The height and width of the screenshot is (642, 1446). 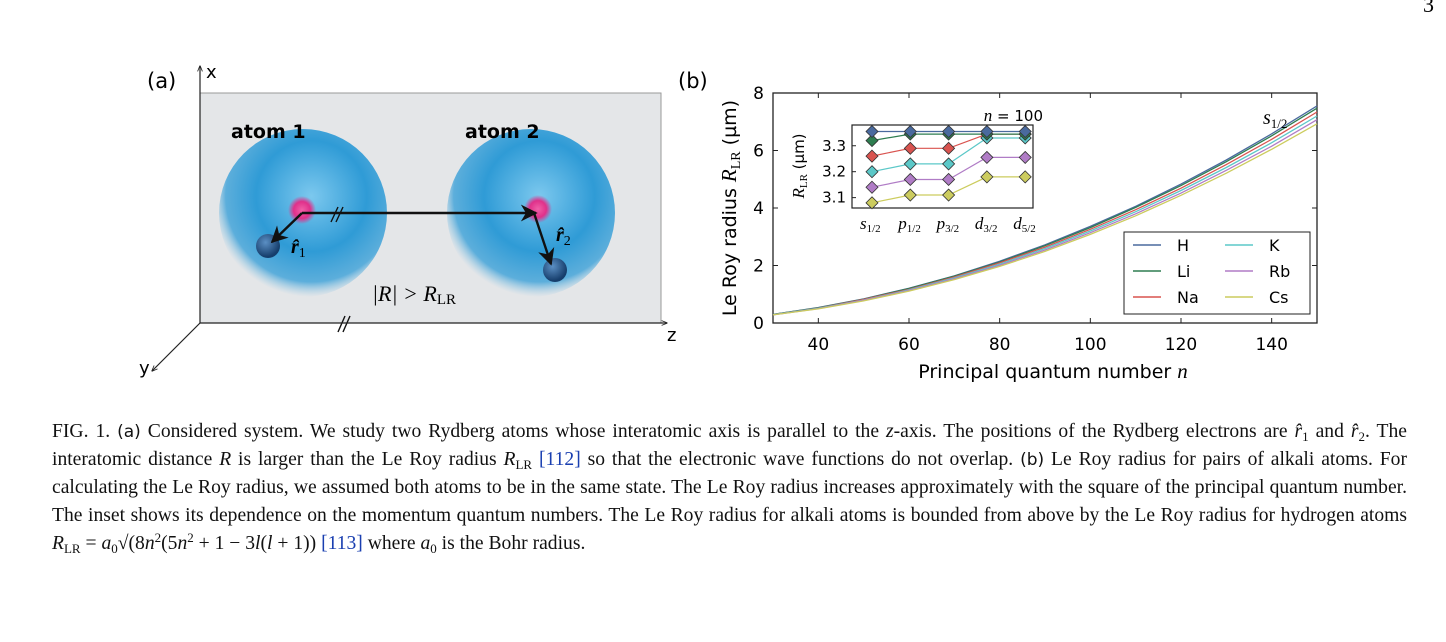 What do you see at coordinates (1298, 431) in the screenshot?
I see `caption-segment: r̂` at bounding box center [1298, 431].